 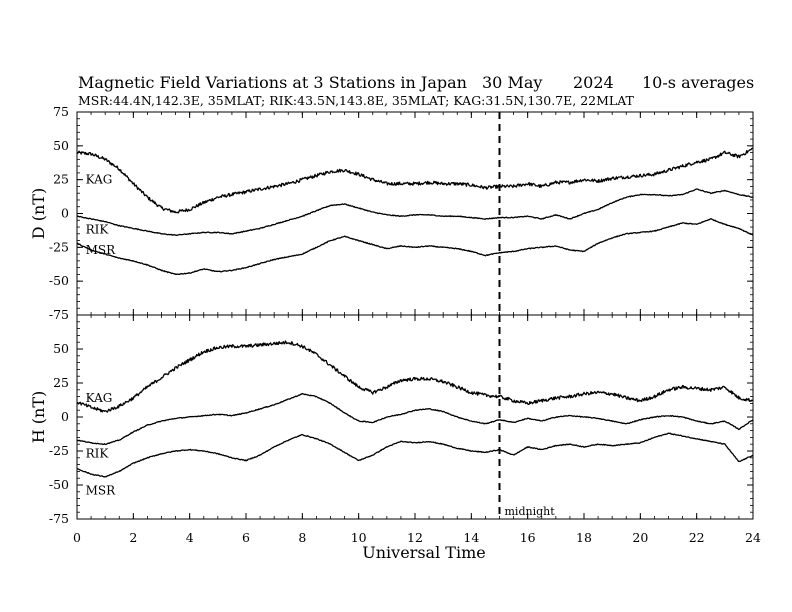 What do you see at coordinates (65, 416) in the screenshot?
I see `y-tick-label-h: 0` at bounding box center [65, 416].